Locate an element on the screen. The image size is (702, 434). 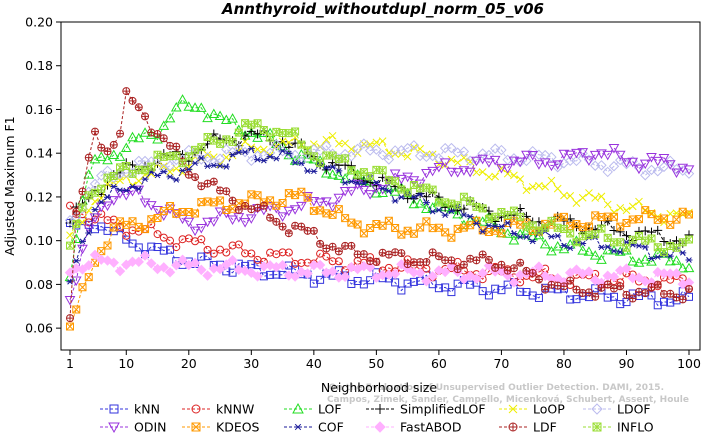
legend-label: ODIN is located at coordinates (150, 427).